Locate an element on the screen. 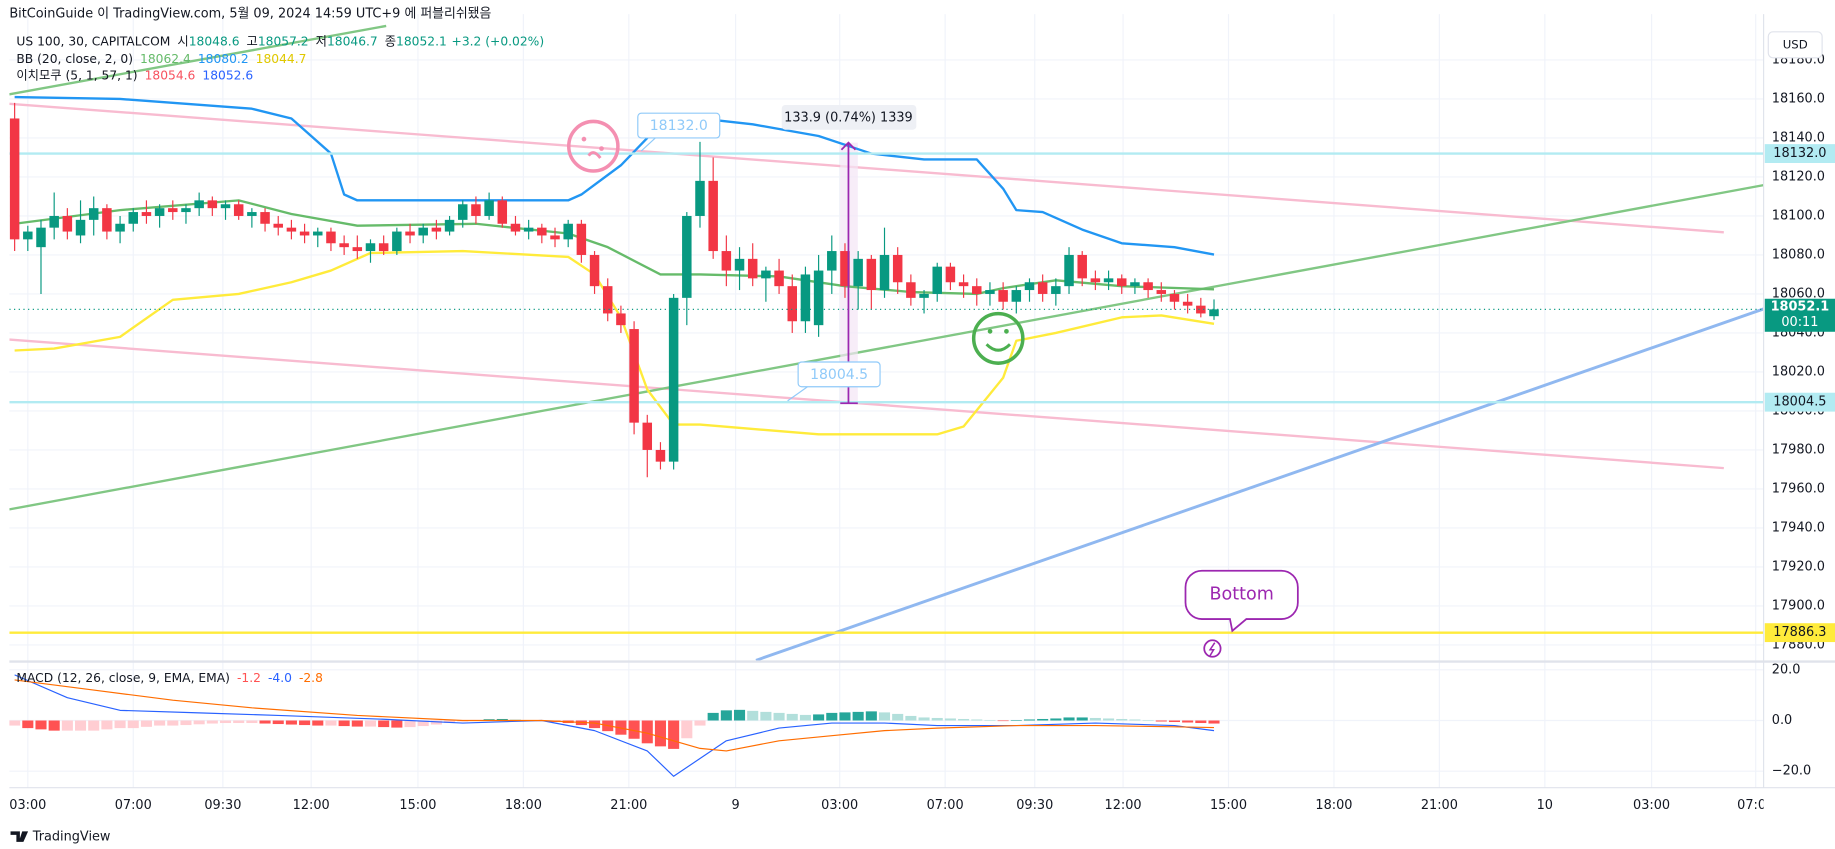  y-tick-label: 17940.0 is located at coordinates (1798, 527).